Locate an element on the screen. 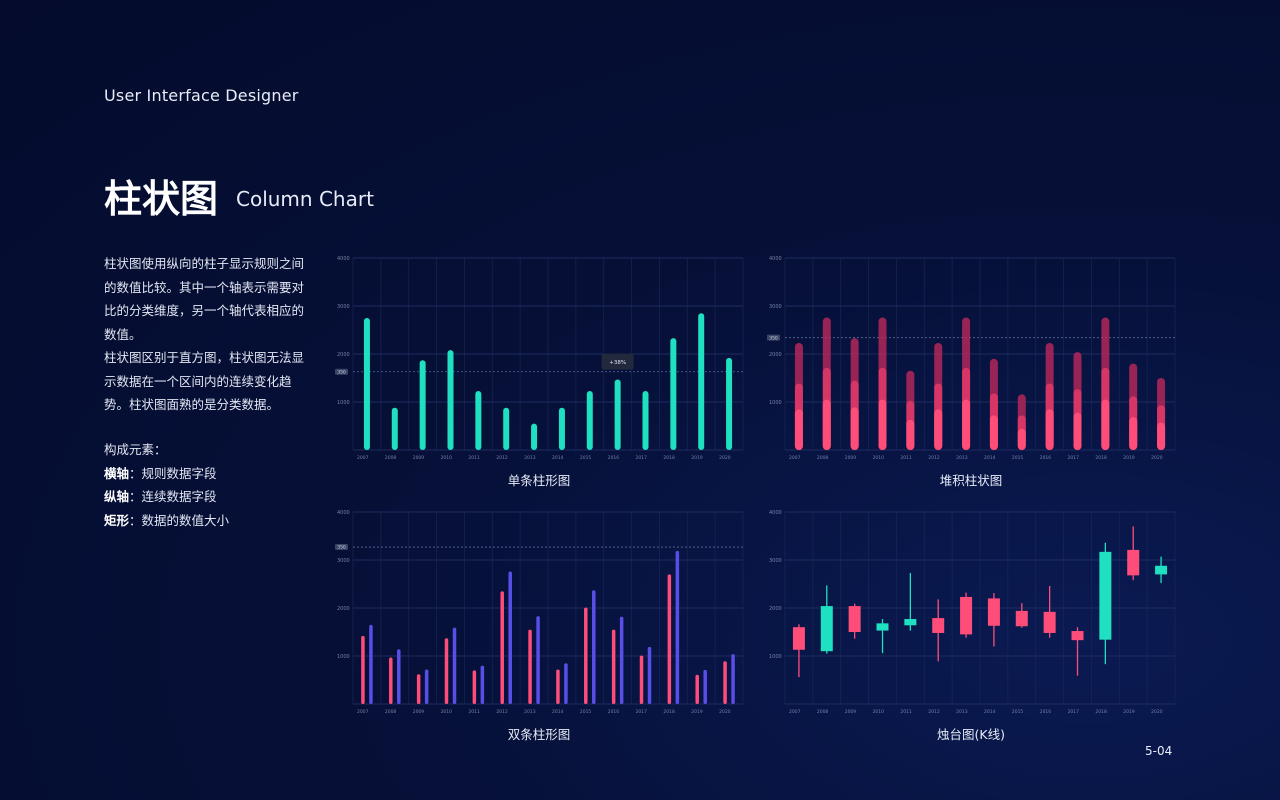  x-tick-label: 2015 is located at coordinates (586, 458).